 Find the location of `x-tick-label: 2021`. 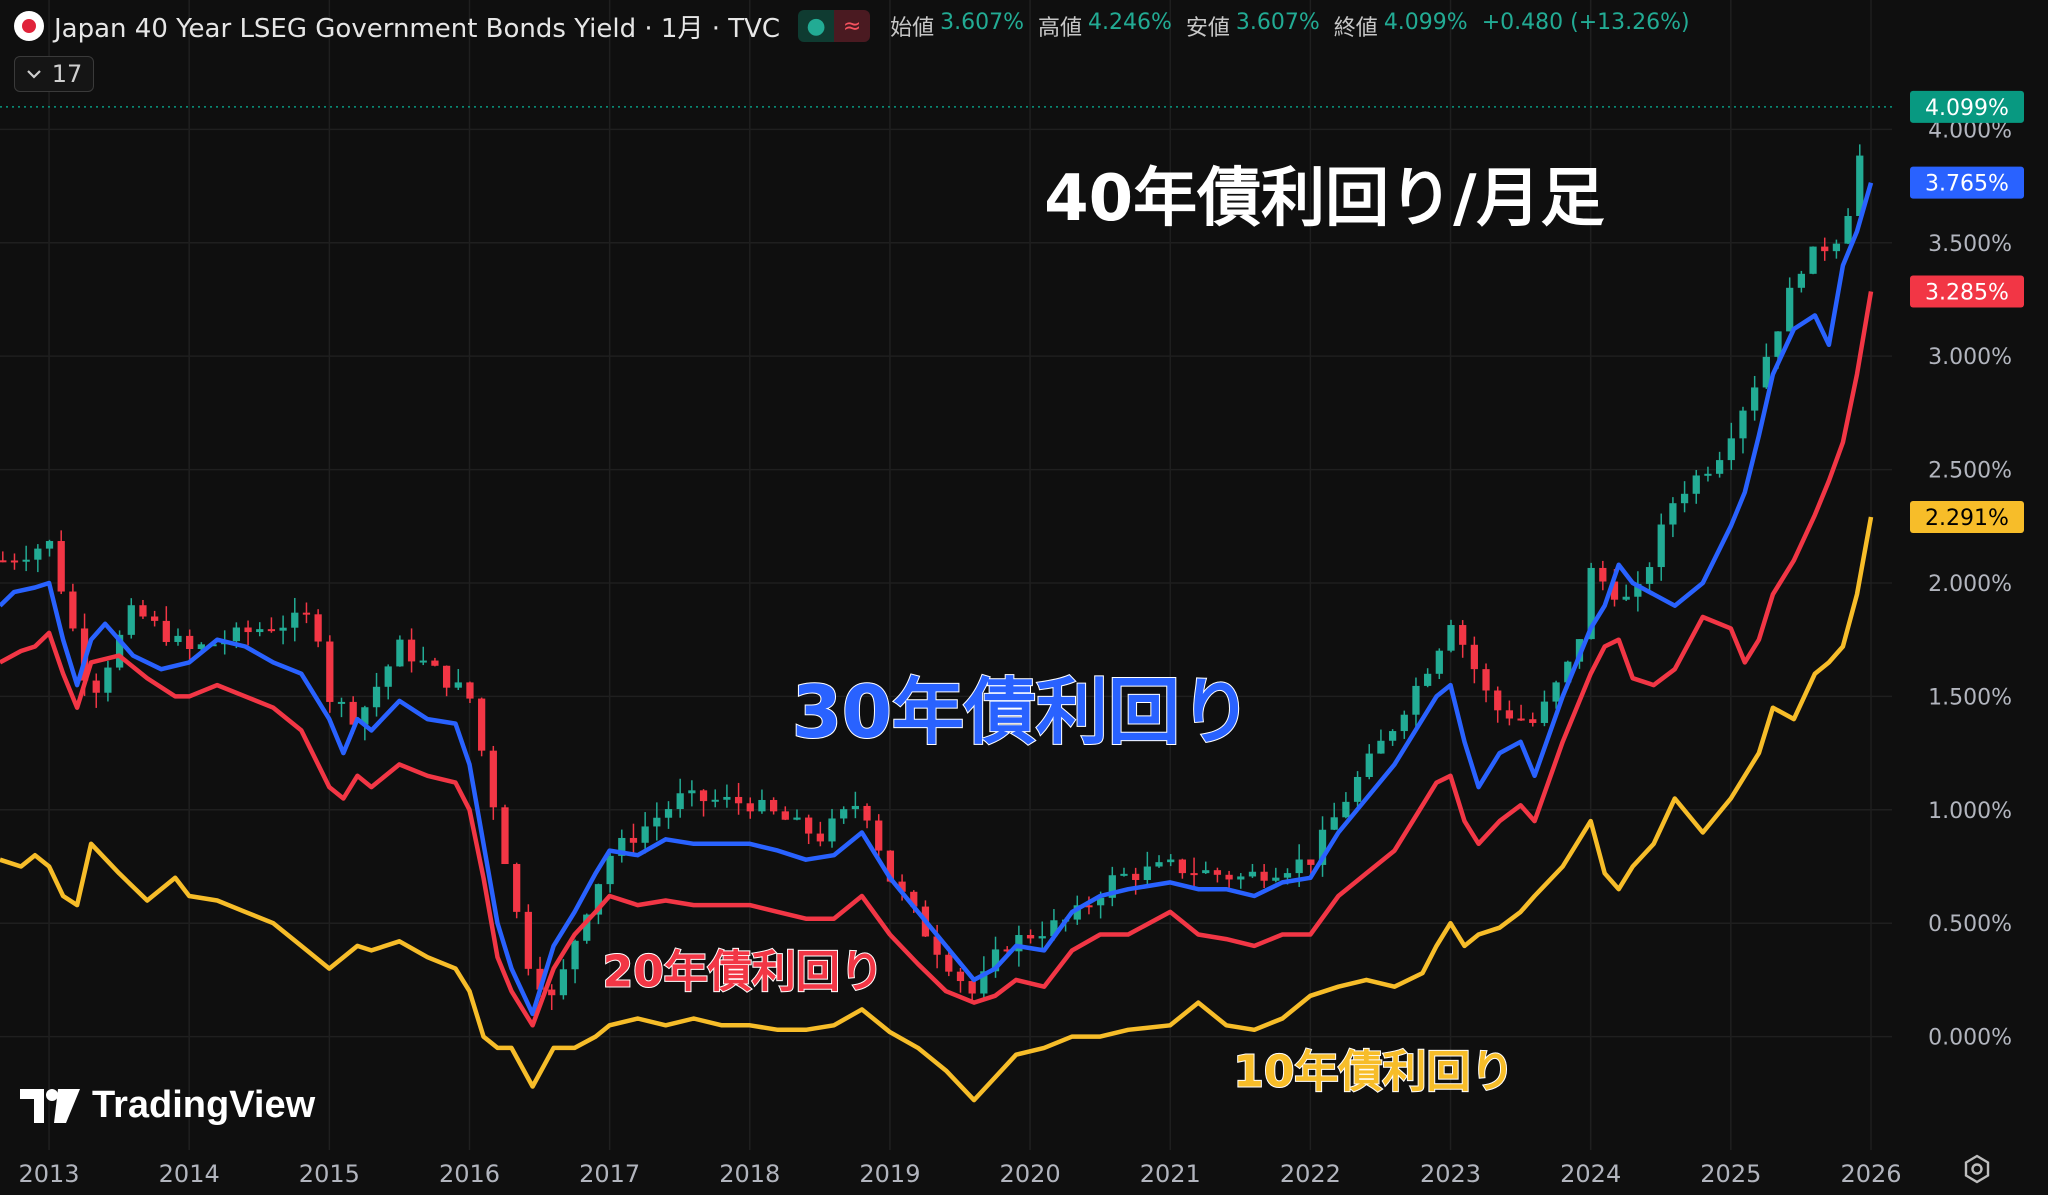

x-tick-label: 2021 is located at coordinates (1170, 1174).